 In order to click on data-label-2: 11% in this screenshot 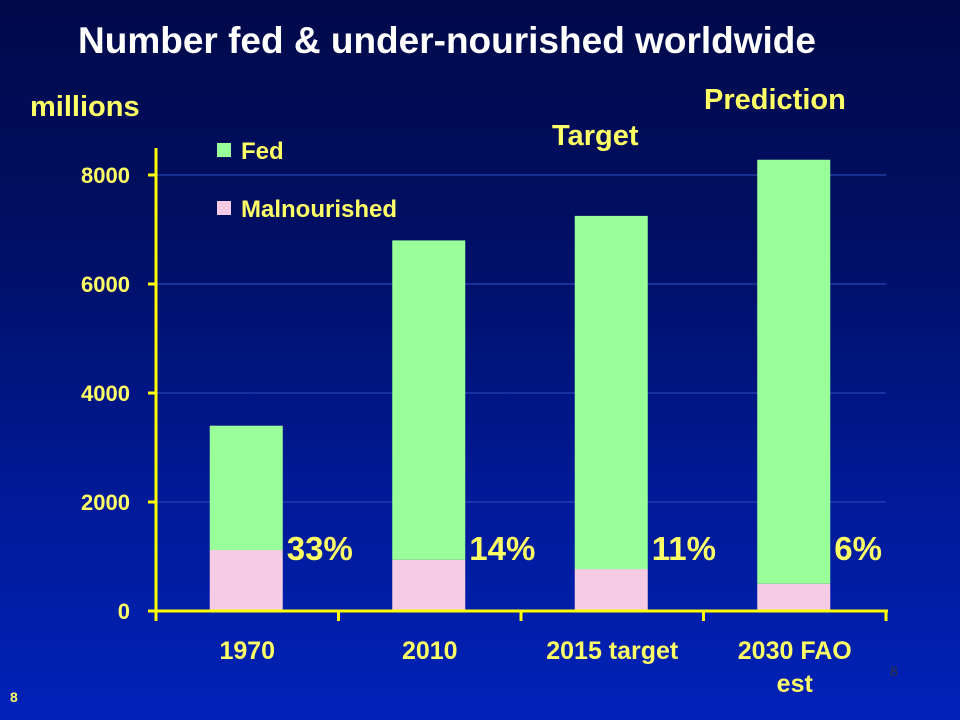, I will do `click(684, 548)`.